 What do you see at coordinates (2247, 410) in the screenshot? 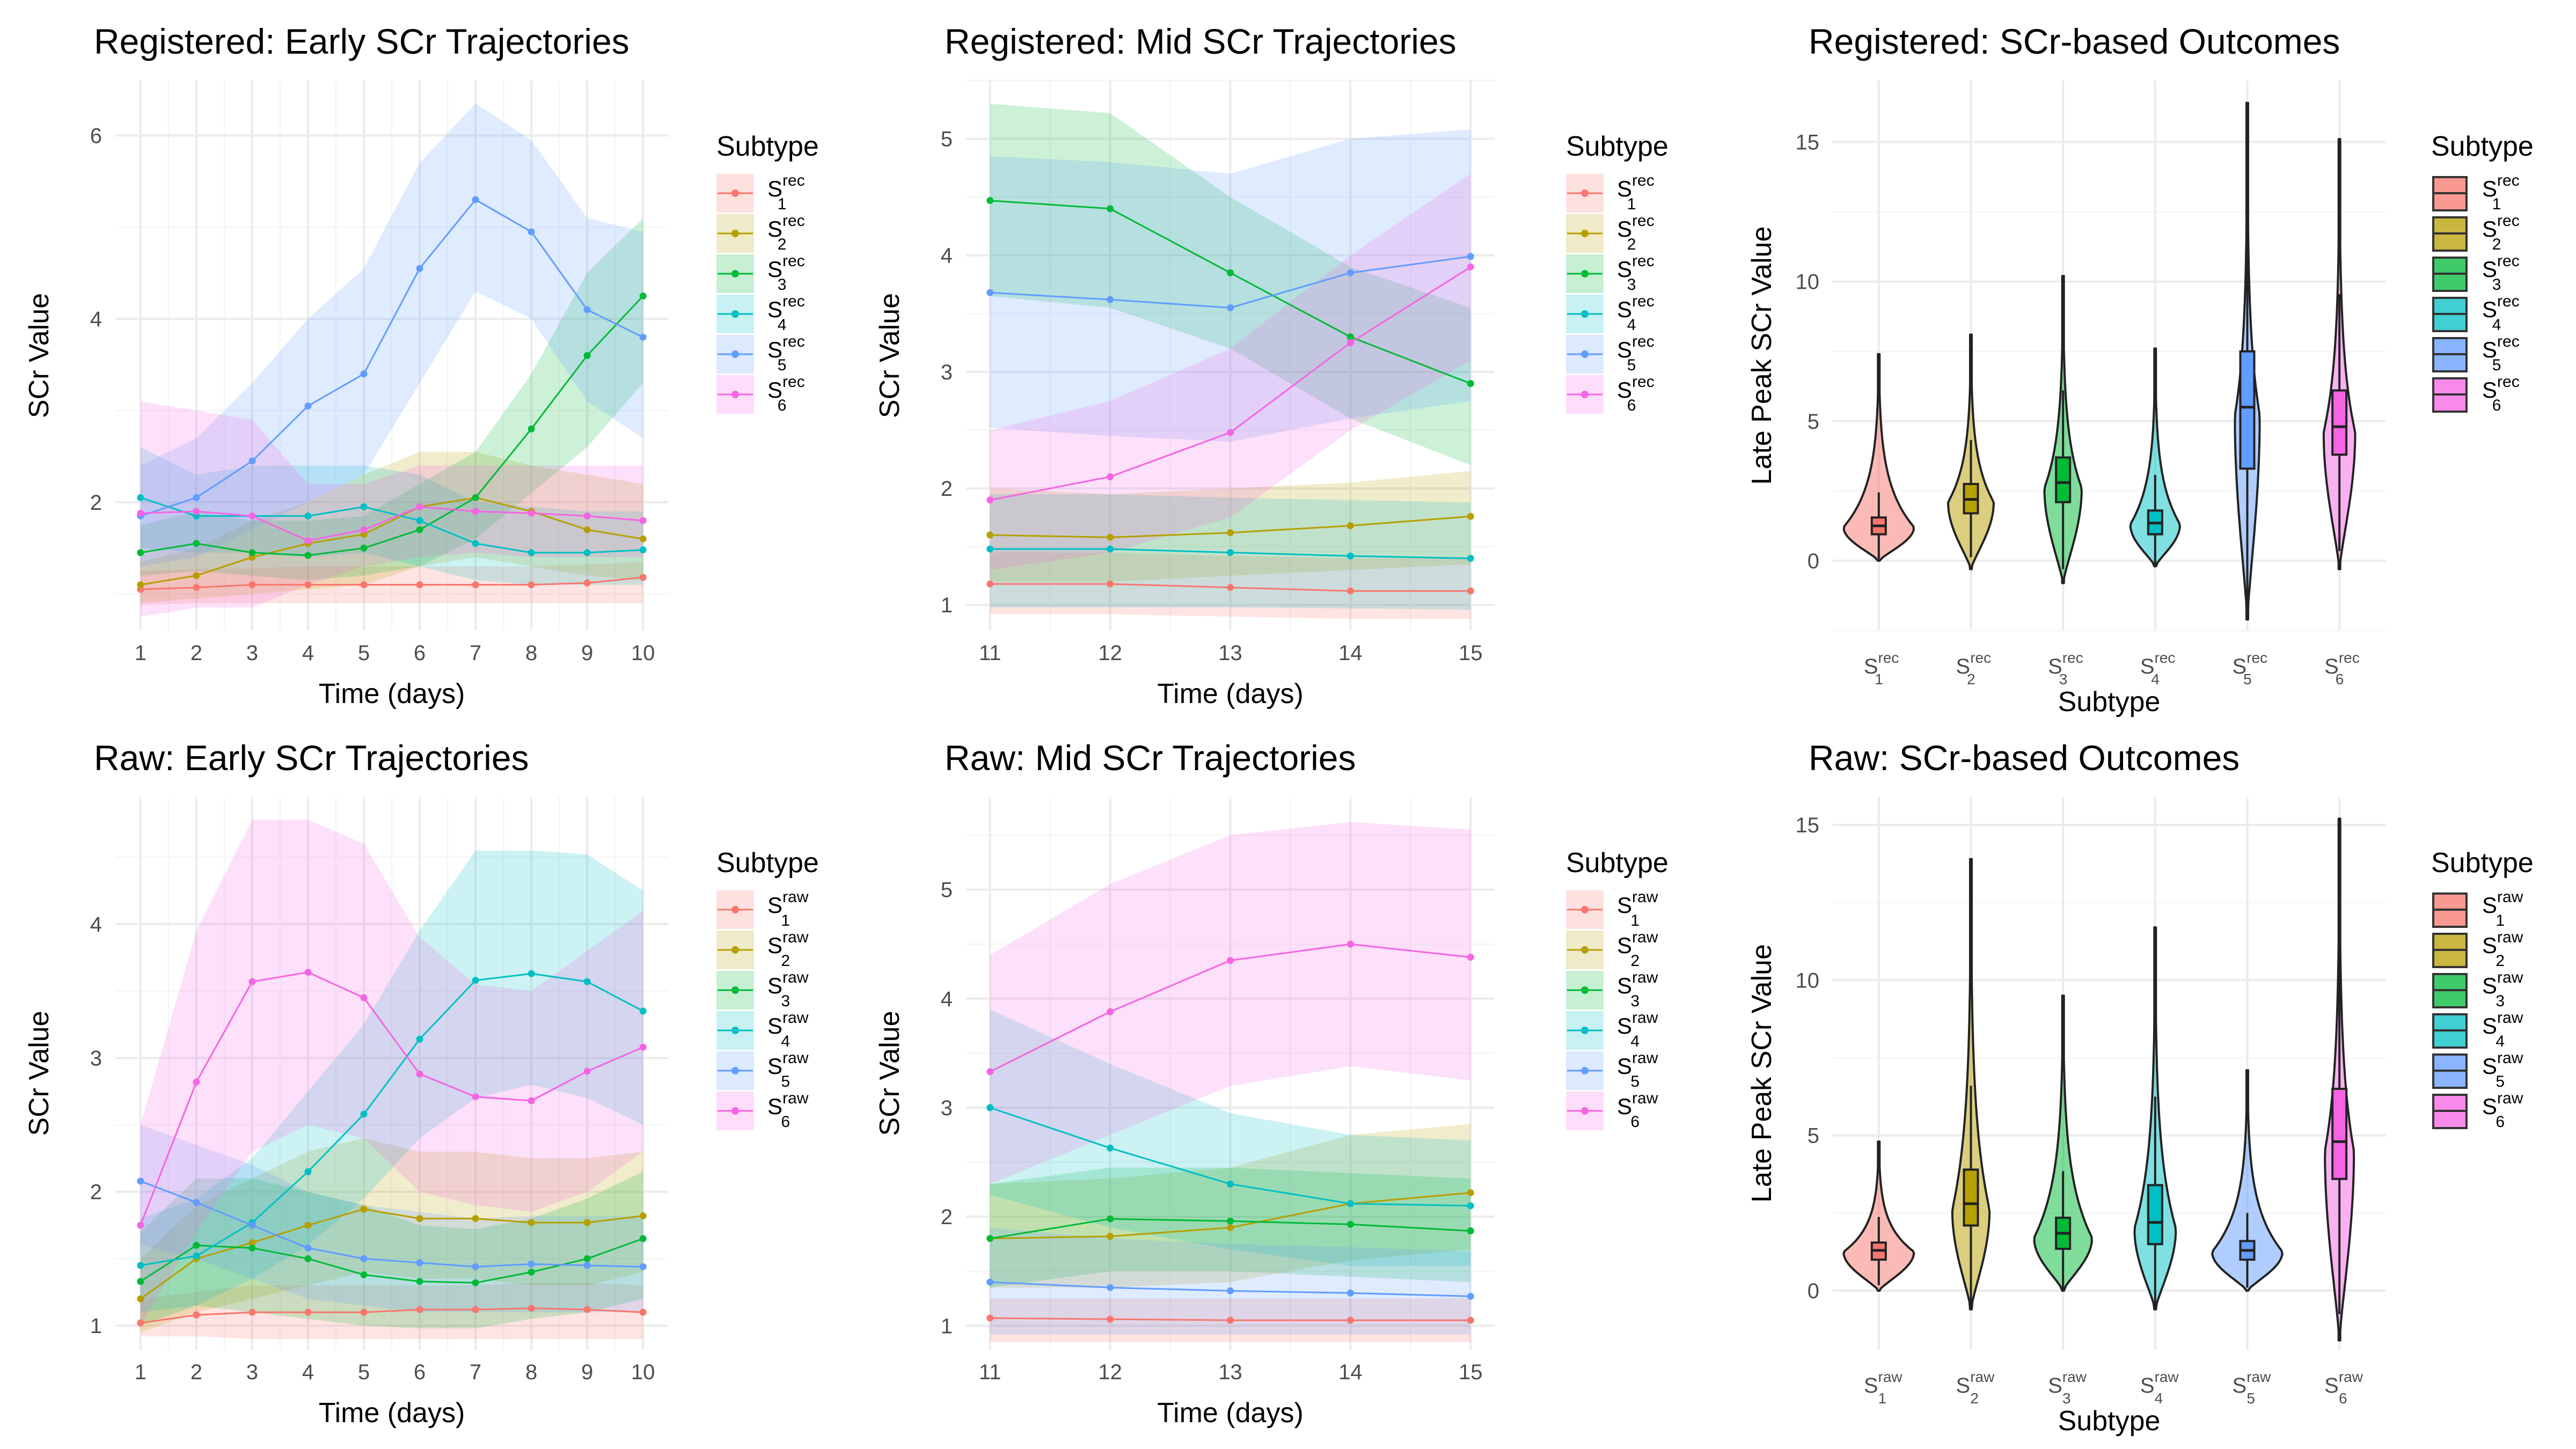
I see `box-S5rec` at bounding box center [2247, 410].